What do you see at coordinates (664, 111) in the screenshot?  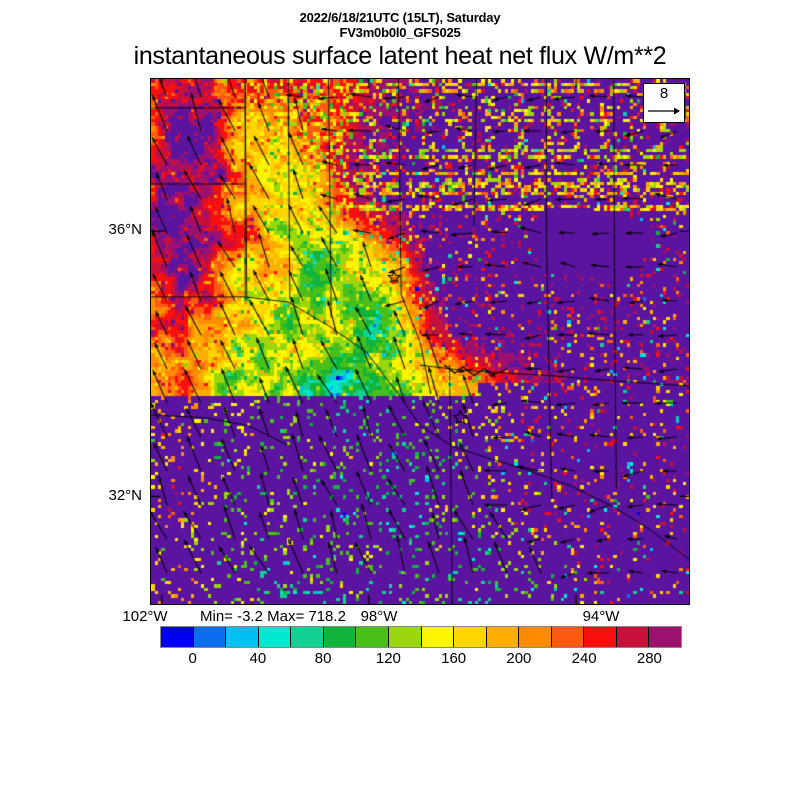 I see `arrow-right-icon` at bounding box center [664, 111].